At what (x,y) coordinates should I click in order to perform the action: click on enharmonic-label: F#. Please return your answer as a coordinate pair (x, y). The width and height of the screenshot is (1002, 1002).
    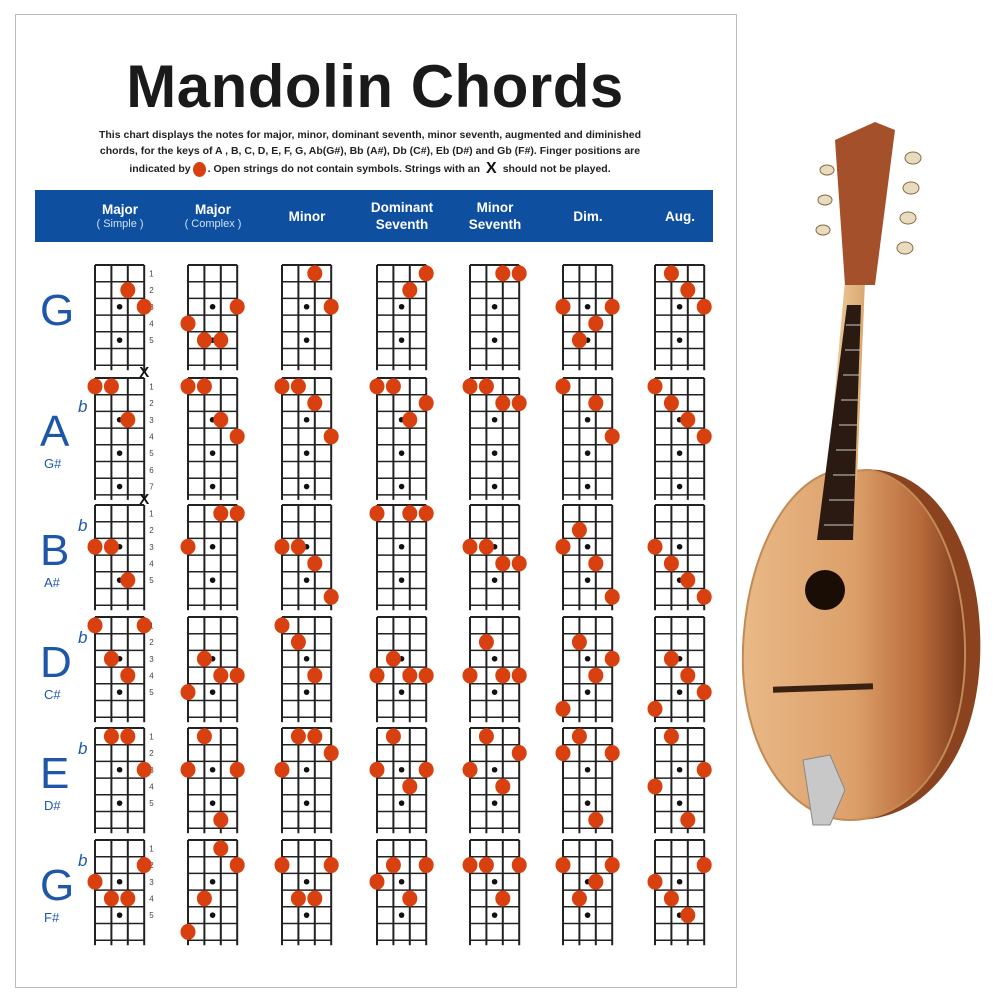
    Looking at the image, I should click on (52, 918).